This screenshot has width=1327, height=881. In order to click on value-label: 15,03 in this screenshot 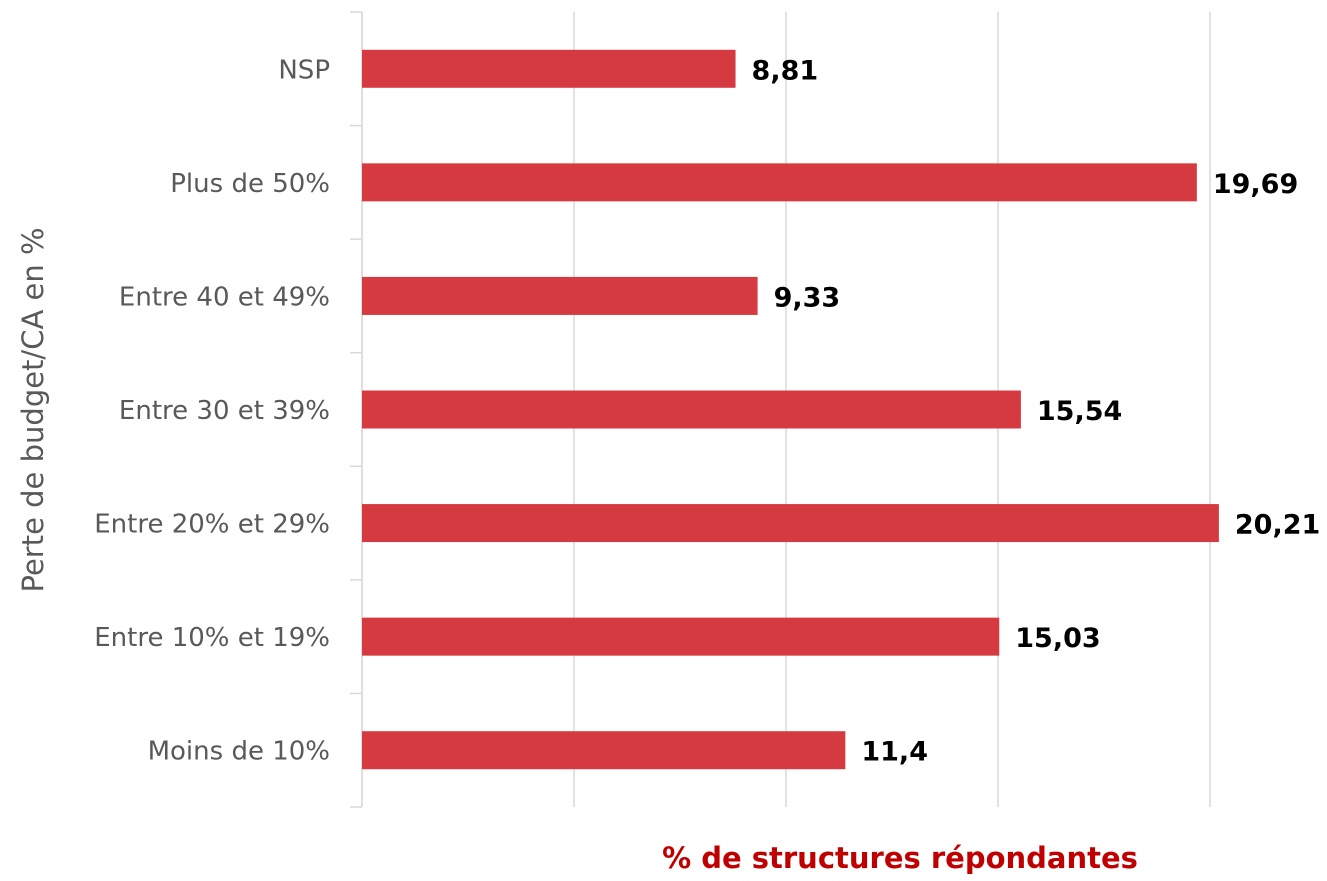, I will do `click(1057, 638)`.